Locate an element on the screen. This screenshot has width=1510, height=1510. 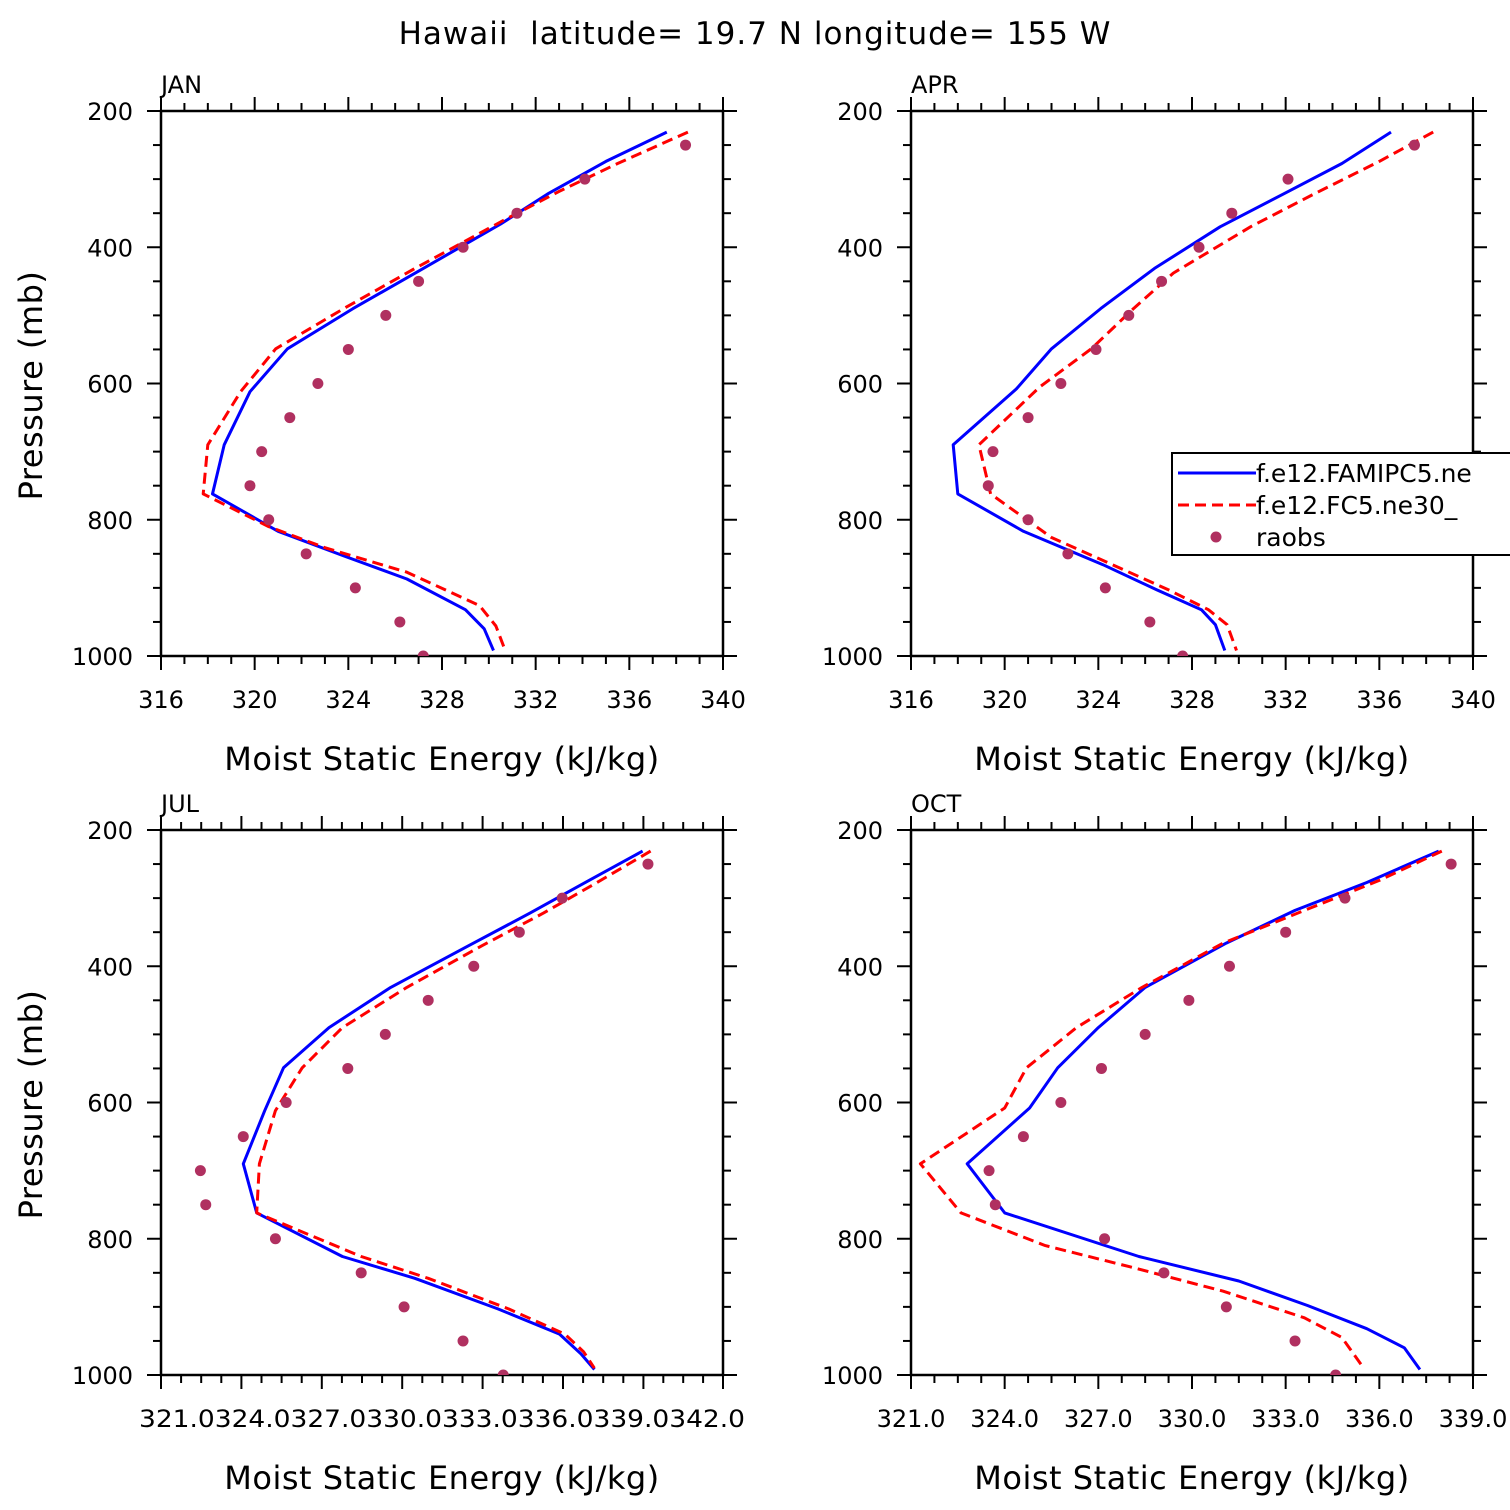
legend-label: raobs is located at coordinates (1291, 537).